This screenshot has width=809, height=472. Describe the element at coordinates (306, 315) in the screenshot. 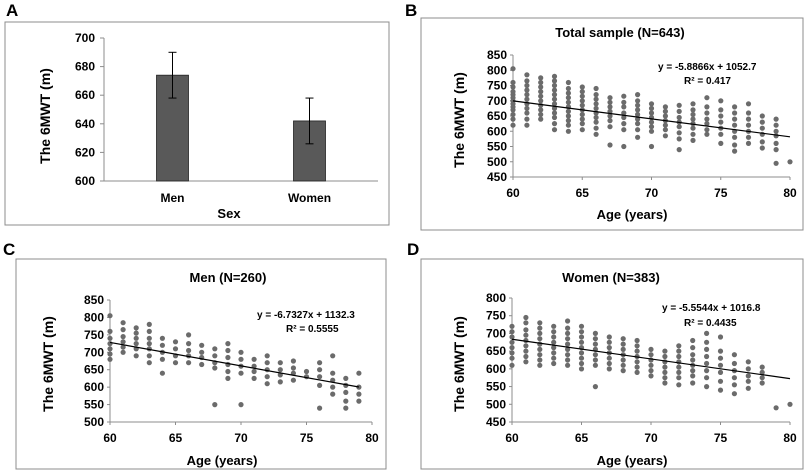

I see `trend-equation-c: y = -6.7327x + 1132.3` at that location.